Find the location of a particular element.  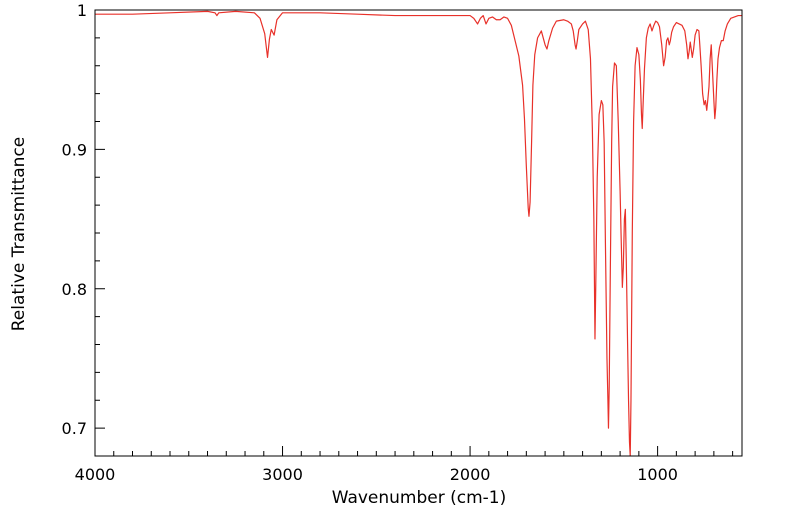

x-tick-label: 3000 is located at coordinates (282, 474).